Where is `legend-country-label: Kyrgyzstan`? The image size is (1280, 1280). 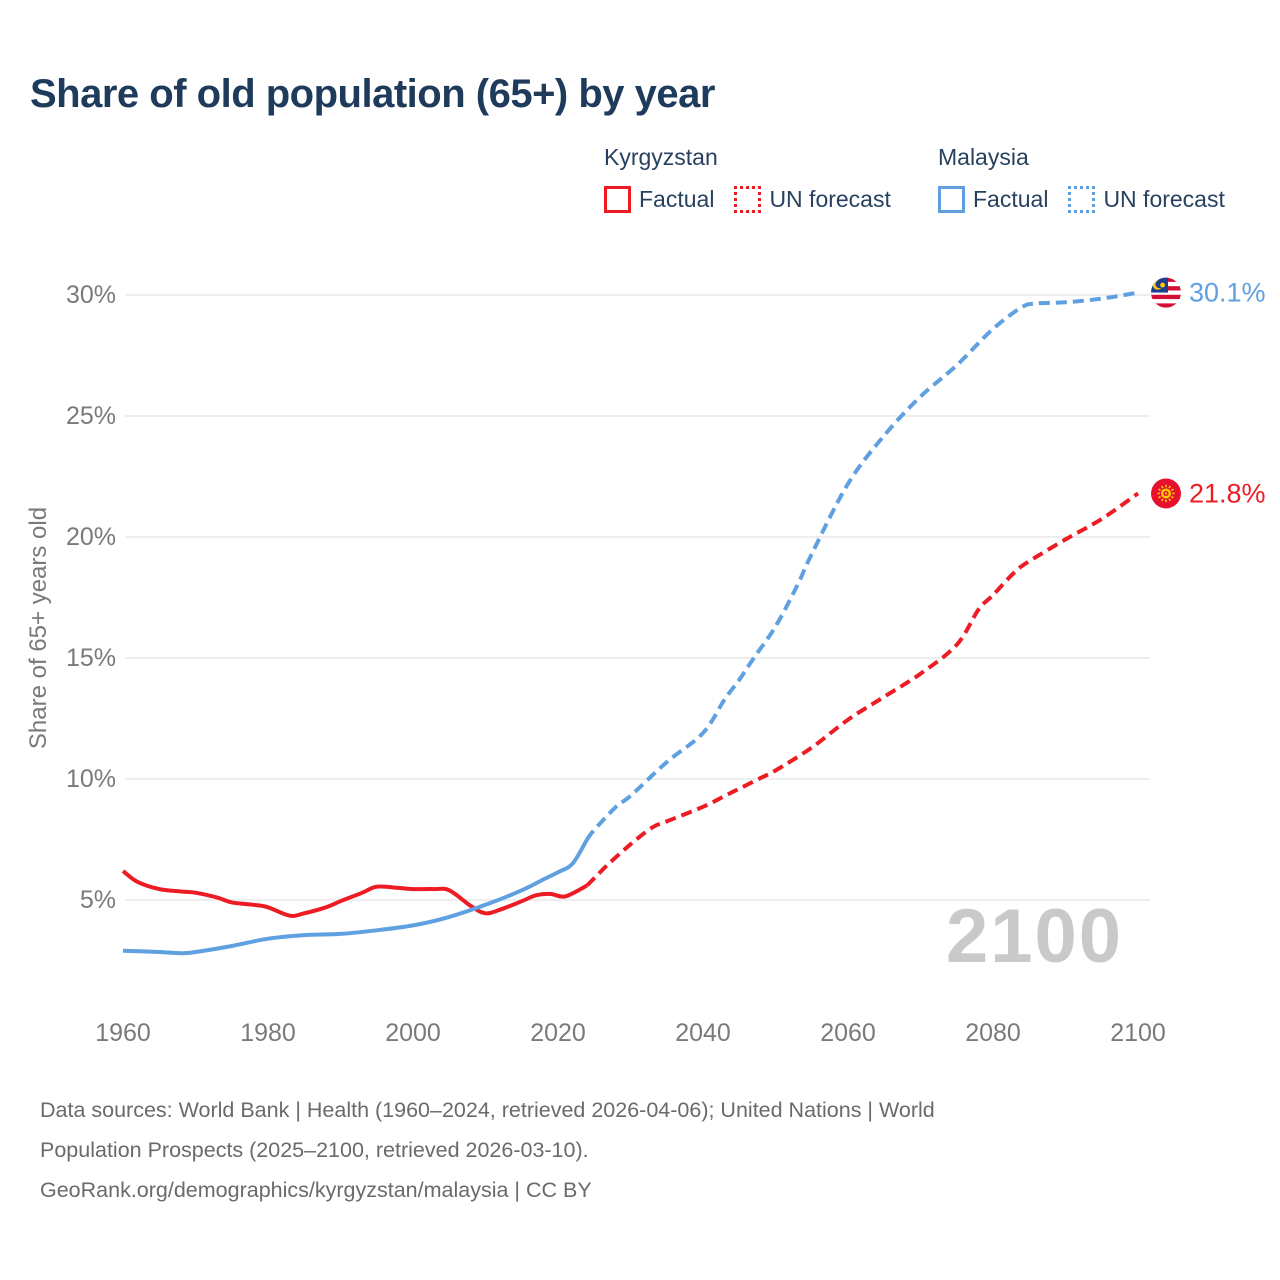 legend-country-label: Kyrgyzstan is located at coordinates (661, 157).